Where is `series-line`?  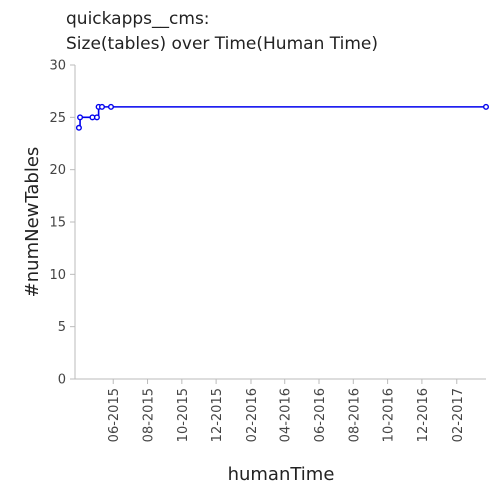 series-line is located at coordinates (282, 117).